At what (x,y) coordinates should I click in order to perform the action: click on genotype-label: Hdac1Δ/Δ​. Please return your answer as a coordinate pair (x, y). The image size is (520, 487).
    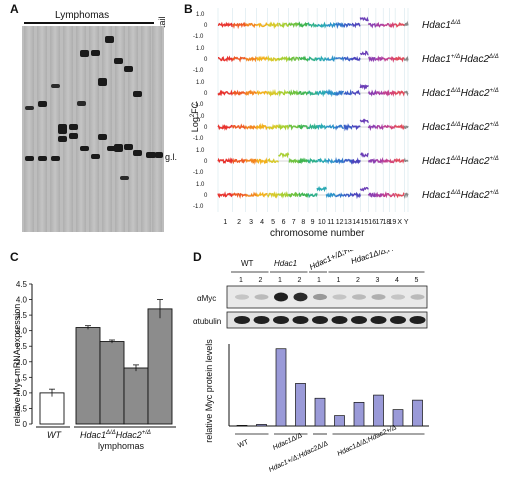
    Looking at the image, I should click on (441, 25).